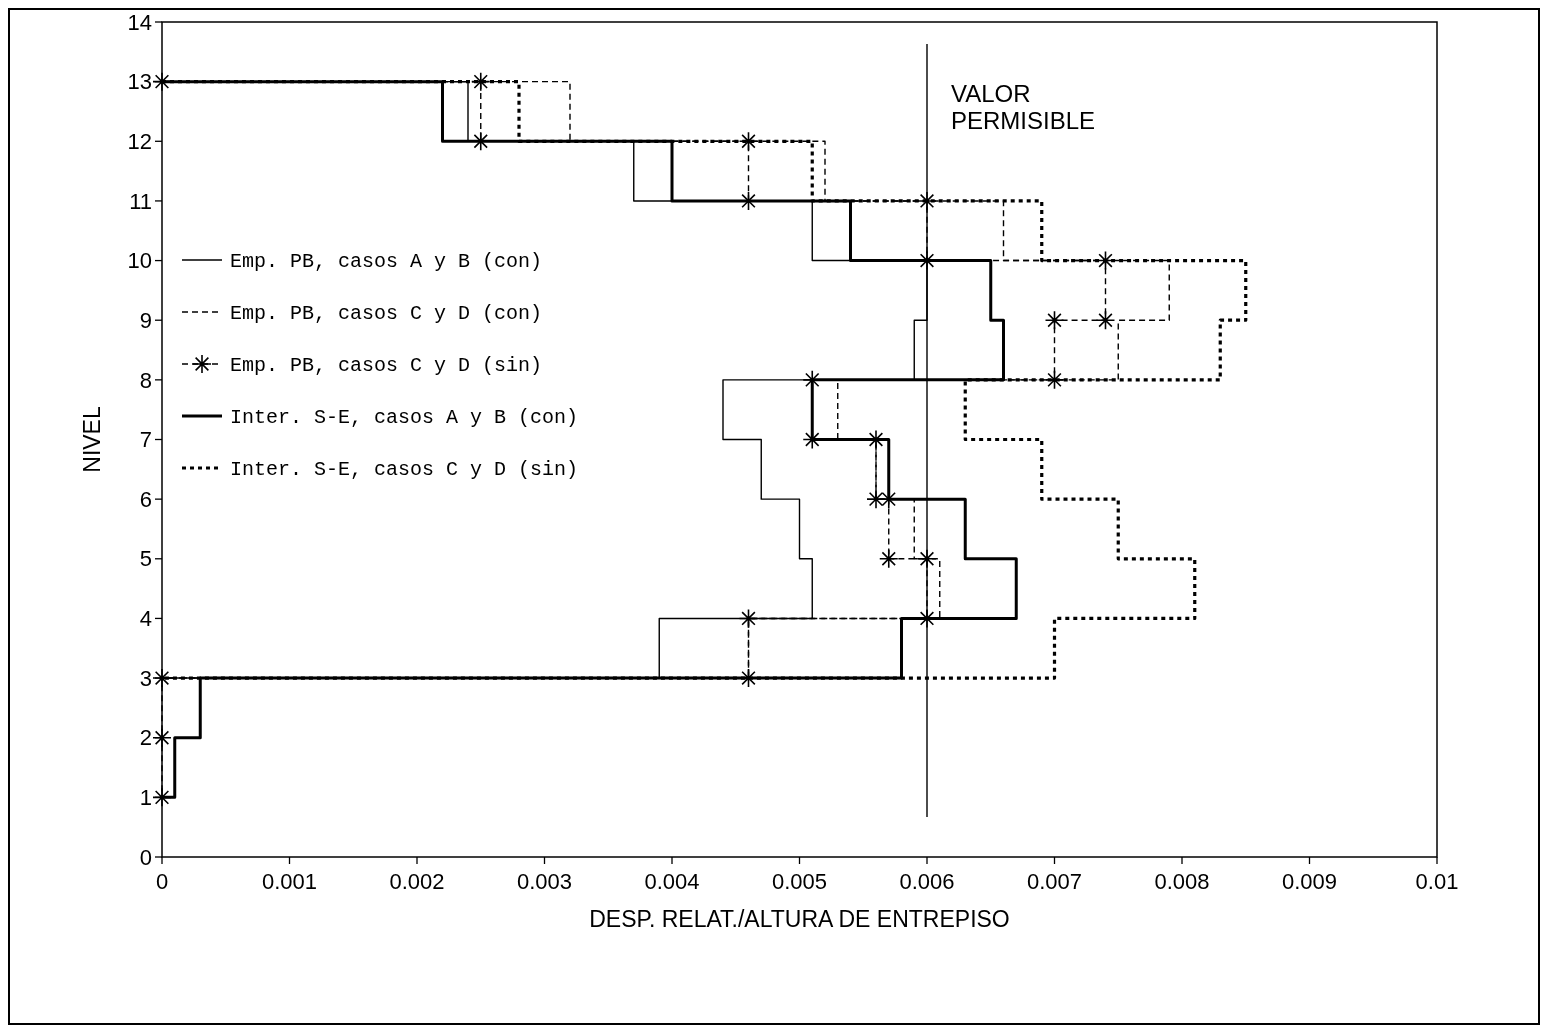  What do you see at coordinates (404, 417) in the screenshot?
I see `legend-label: Inter. S-E, casos A y B (con)` at bounding box center [404, 417].